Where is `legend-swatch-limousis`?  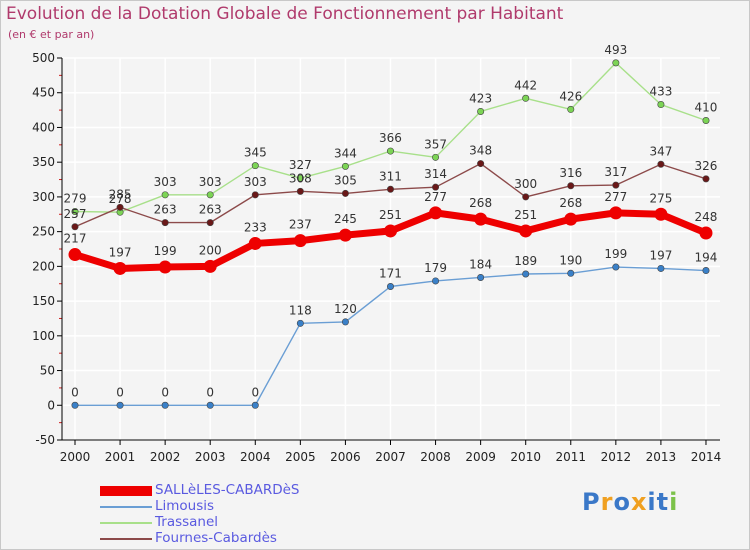 legend-swatch-limousis is located at coordinates (126, 507).